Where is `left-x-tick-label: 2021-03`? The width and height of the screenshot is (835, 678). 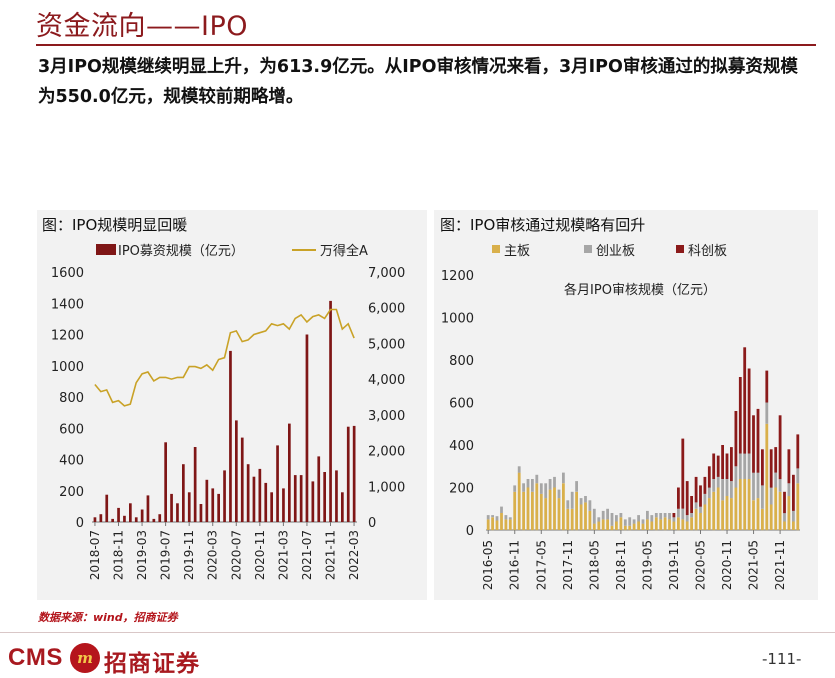
left-x-tick-label: 2021-03 is located at coordinates (283, 555).